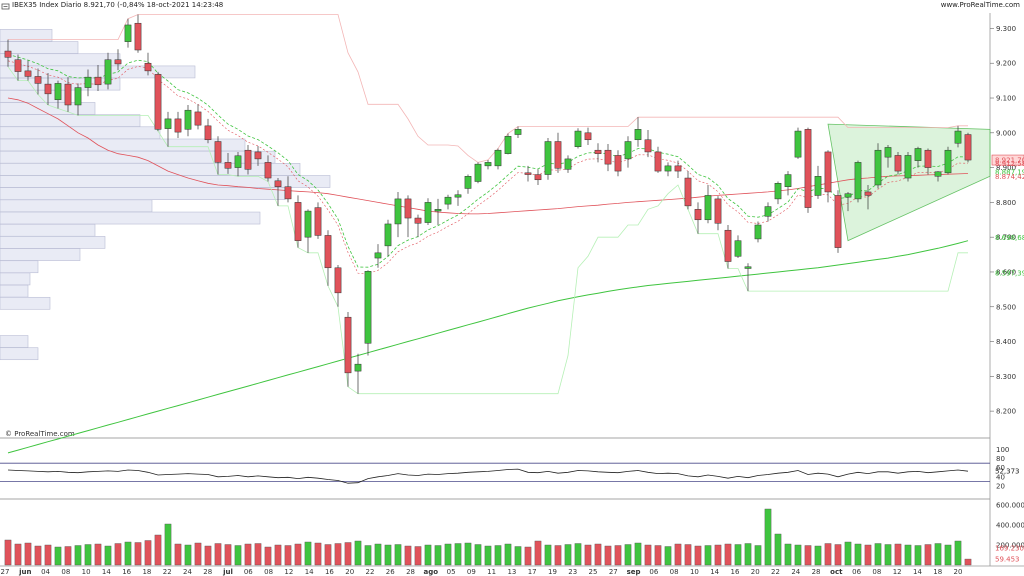 The width and height of the screenshot is (1024, 576). I want to click on minus-icon, so click(5, 6).